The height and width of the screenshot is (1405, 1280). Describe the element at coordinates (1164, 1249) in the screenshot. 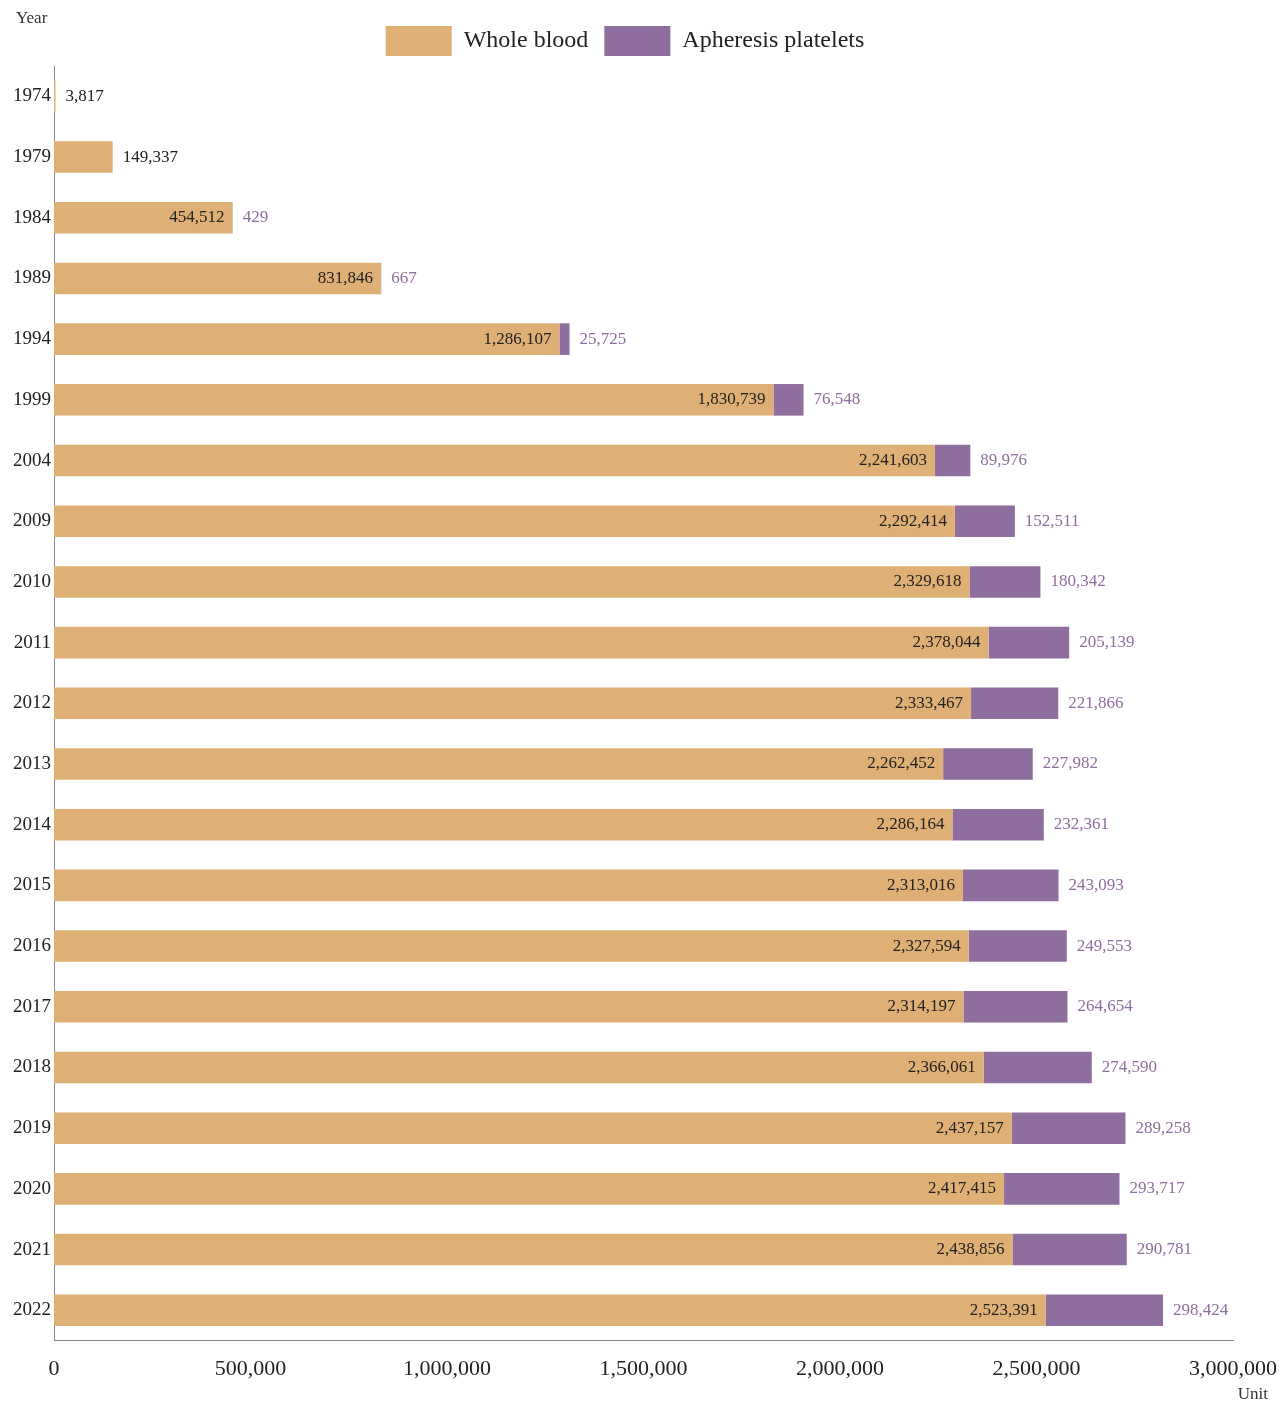

I see `data-label: 290,781` at that location.